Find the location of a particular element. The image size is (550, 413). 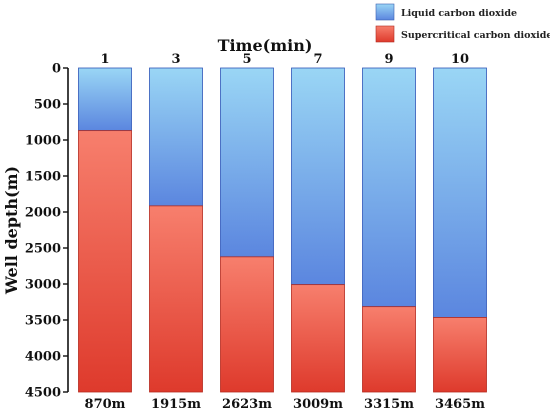

x-category-label: 9 is located at coordinates (388, 59).